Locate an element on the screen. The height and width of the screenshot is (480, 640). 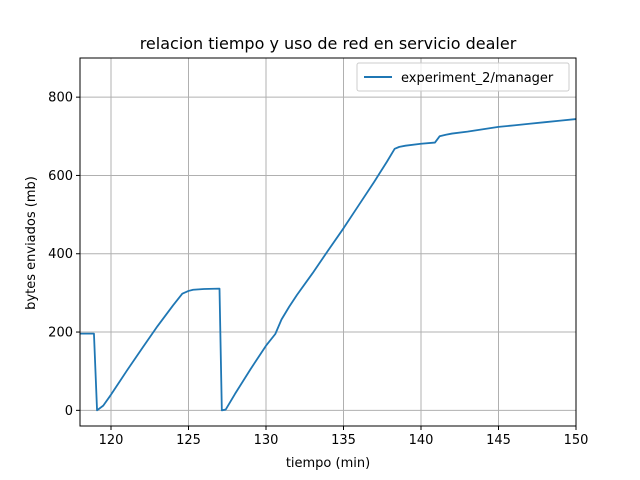
x-axis-label: tiempo (min) is located at coordinates (328, 463).